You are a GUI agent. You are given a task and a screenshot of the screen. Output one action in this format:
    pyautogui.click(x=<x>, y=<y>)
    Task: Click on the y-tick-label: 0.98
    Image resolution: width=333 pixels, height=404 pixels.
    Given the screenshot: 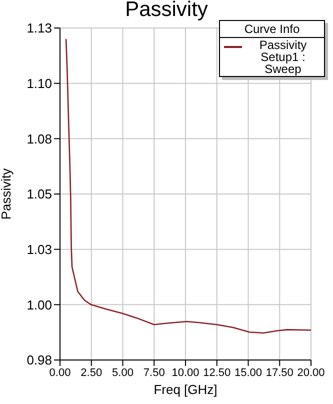 What is the action you would take?
    pyautogui.click(x=39, y=360)
    